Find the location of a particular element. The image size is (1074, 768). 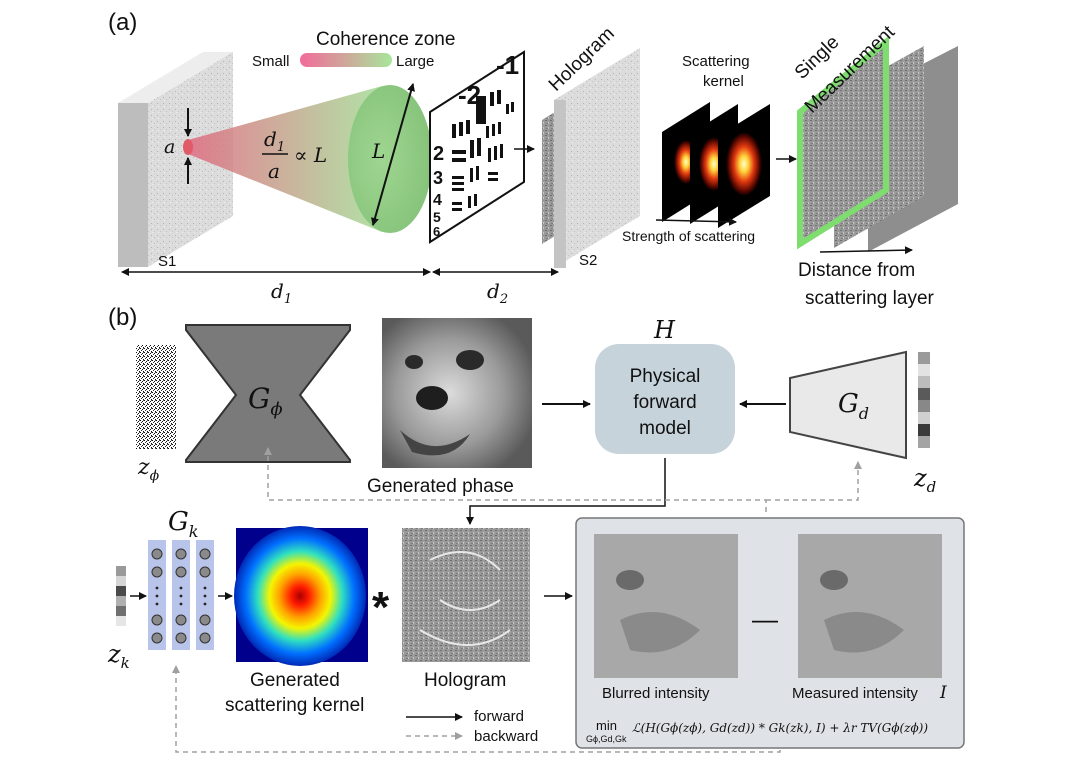

hologram-image is located at coordinates (466, 595).